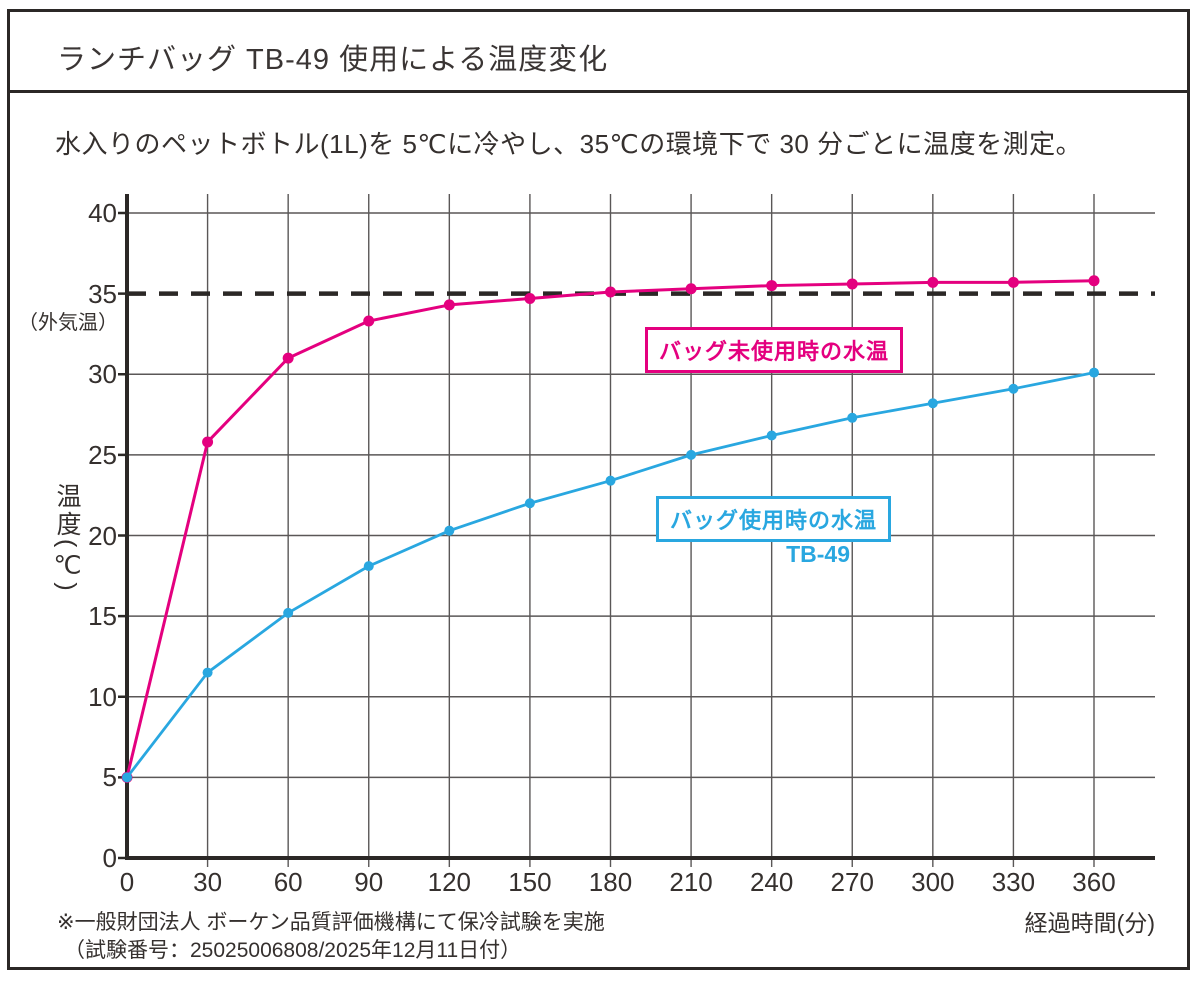 The image size is (1200, 1000). What do you see at coordinates (1013, 882) in the screenshot?
I see `x-tick-label: 330` at bounding box center [1013, 882].